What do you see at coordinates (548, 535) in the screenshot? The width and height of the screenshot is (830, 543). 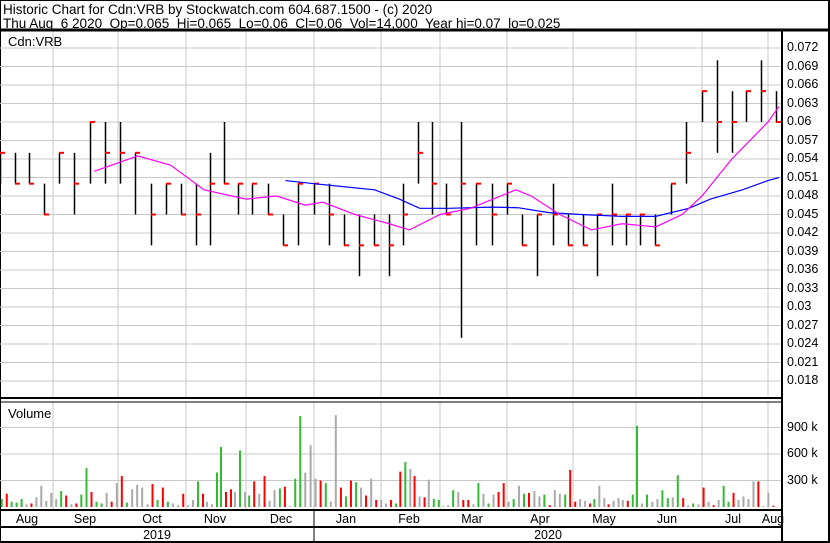 I see `year-label: 2020` at bounding box center [548, 535].